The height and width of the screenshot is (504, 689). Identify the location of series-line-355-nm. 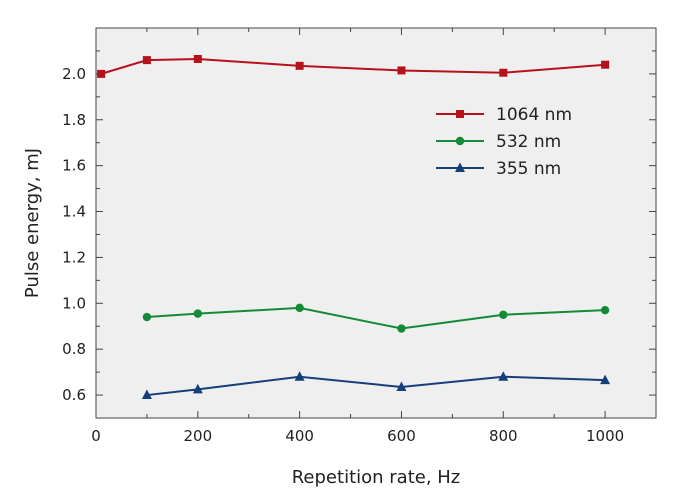
(376, 386).